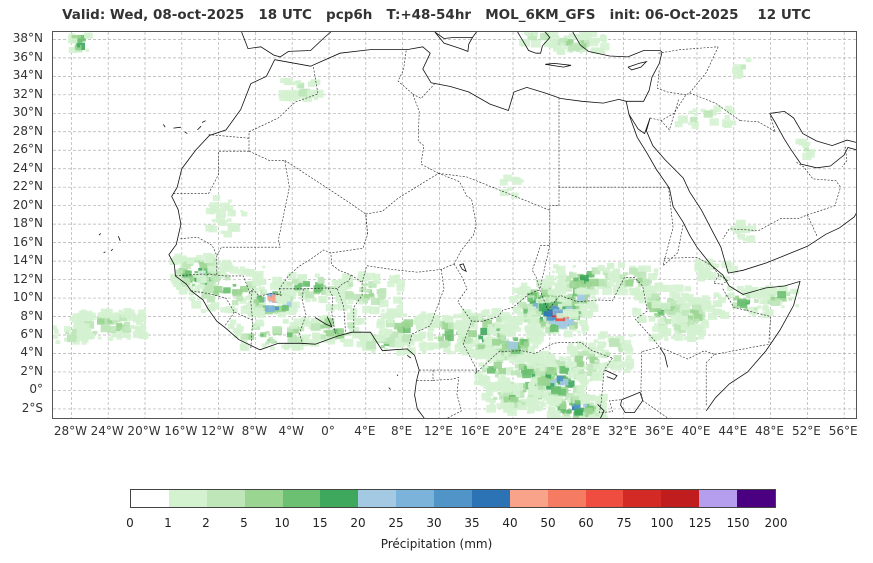 This screenshot has height=563, width=873. I want to click on lon-label: 28°W, so click(70, 431).